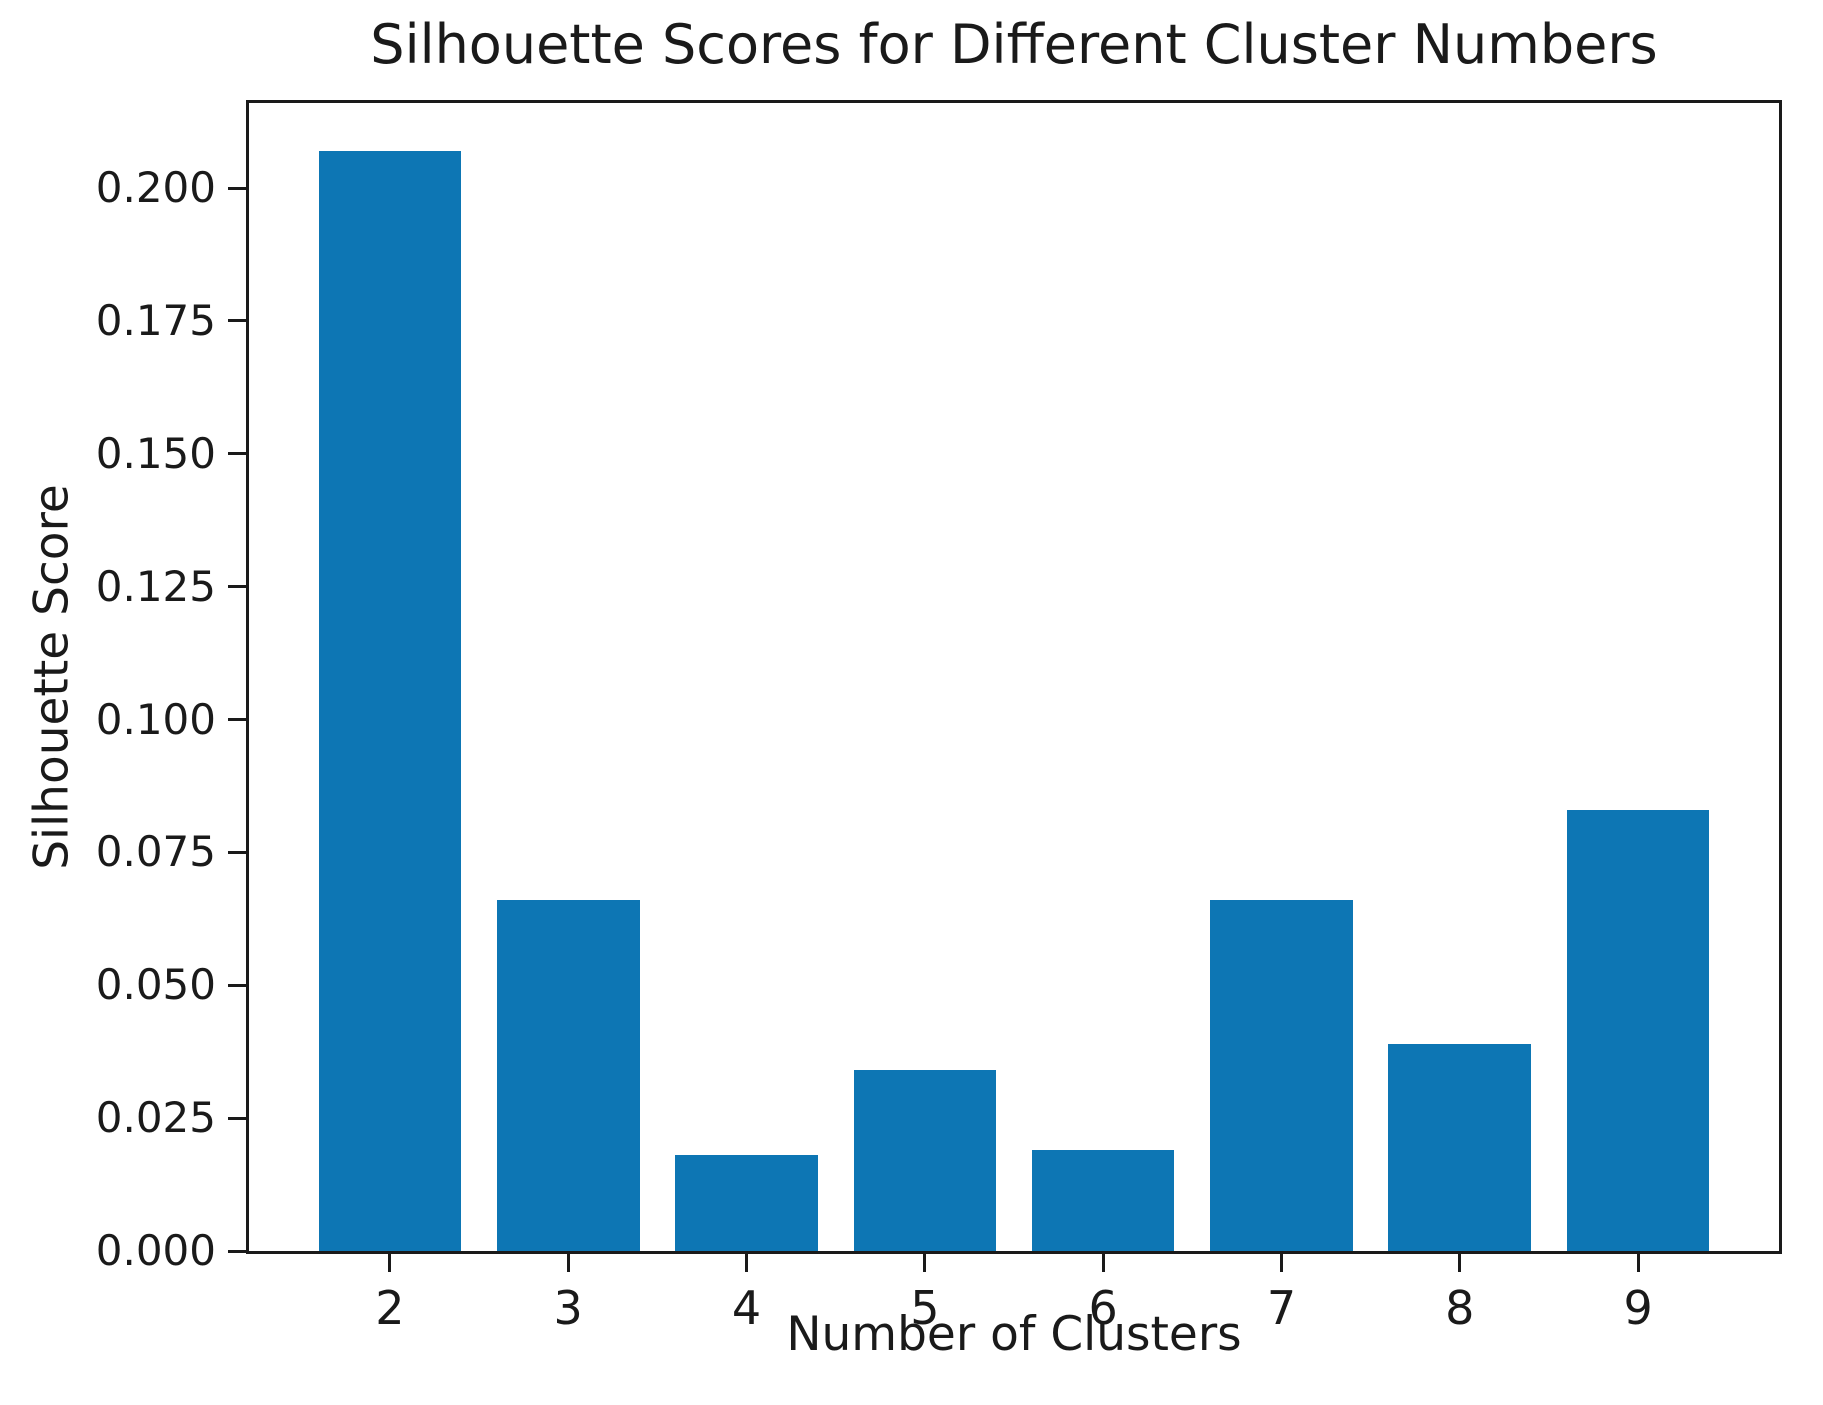 The image size is (1823, 1405). What do you see at coordinates (155, 1250) in the screenshot?
I see `y-tick-label-0.000: 0.000` at bounding box center [155, 1250].